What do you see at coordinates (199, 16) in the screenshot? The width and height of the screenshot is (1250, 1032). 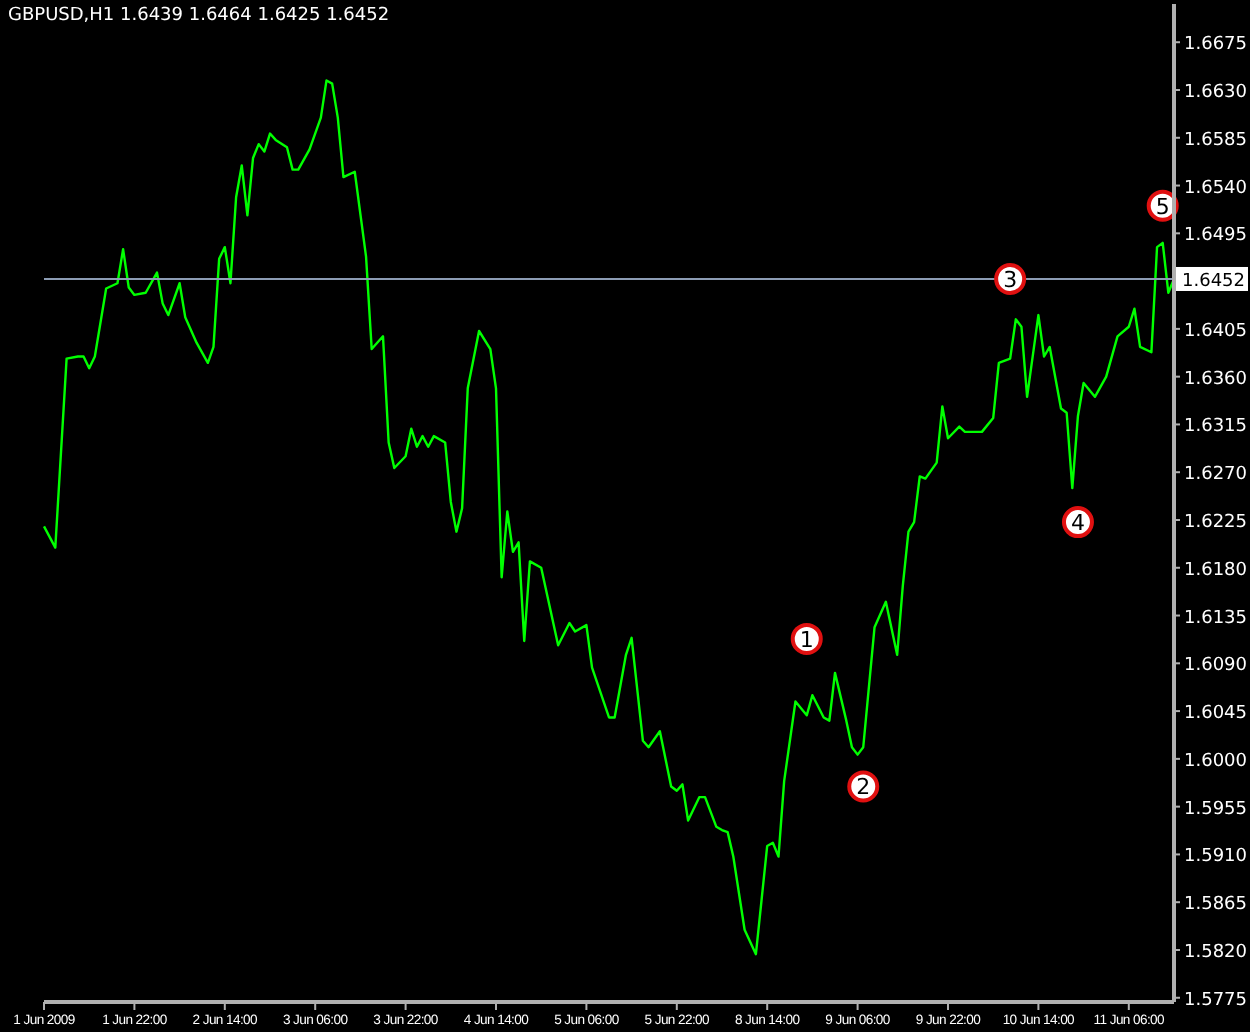 I see `chart-title: GBPUSD,H1 1.6439 1.6464 1.6425 1.6452` at bounding box center [199, 16].